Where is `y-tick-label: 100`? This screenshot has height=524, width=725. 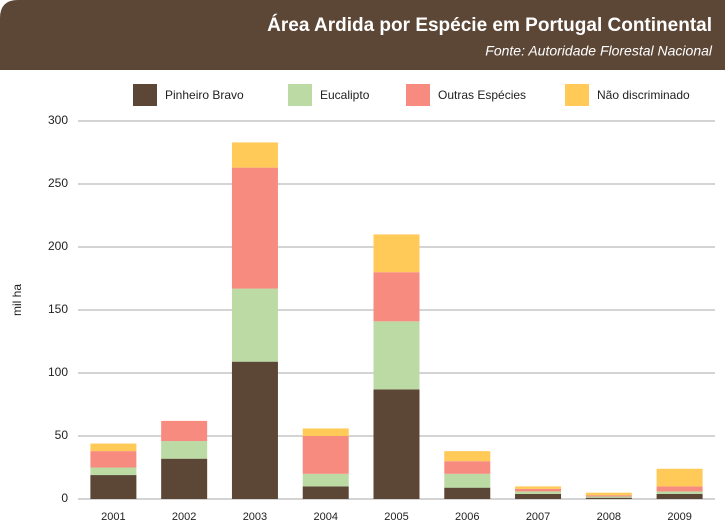
y-tick-label: 100 is located at coordinates (58, 372).